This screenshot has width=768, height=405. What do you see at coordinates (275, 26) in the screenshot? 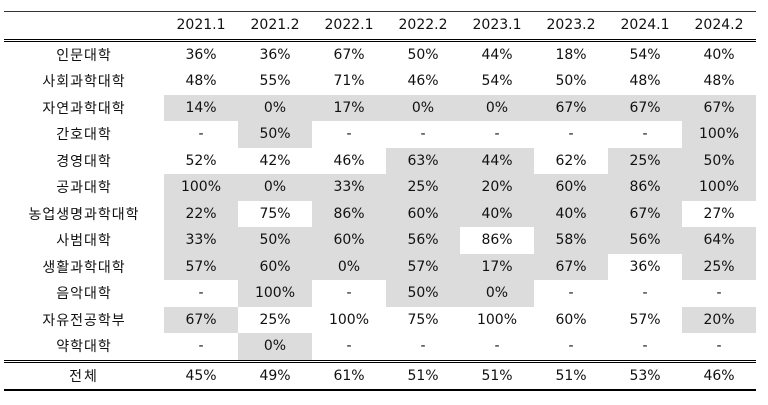
I see `column-header: 2021.2` at bounding box center [275, 26].